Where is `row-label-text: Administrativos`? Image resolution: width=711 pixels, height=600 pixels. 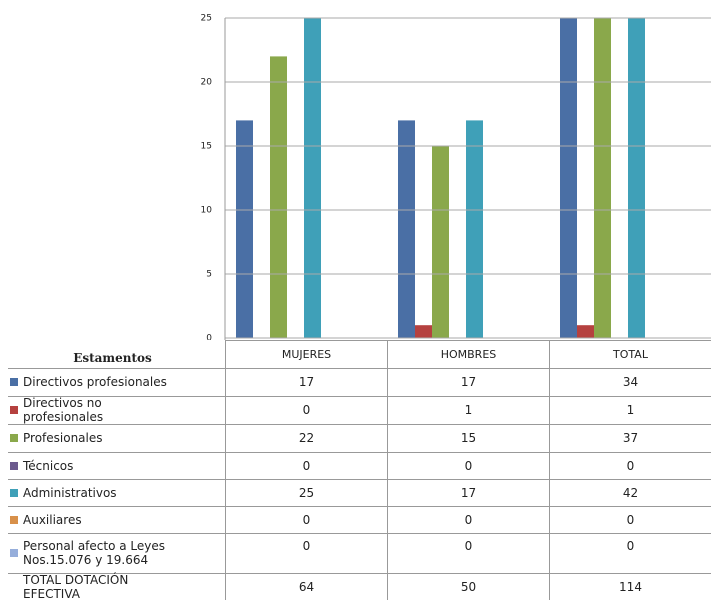
row-label-text: Administrativos is located at coordinates (70, 492).